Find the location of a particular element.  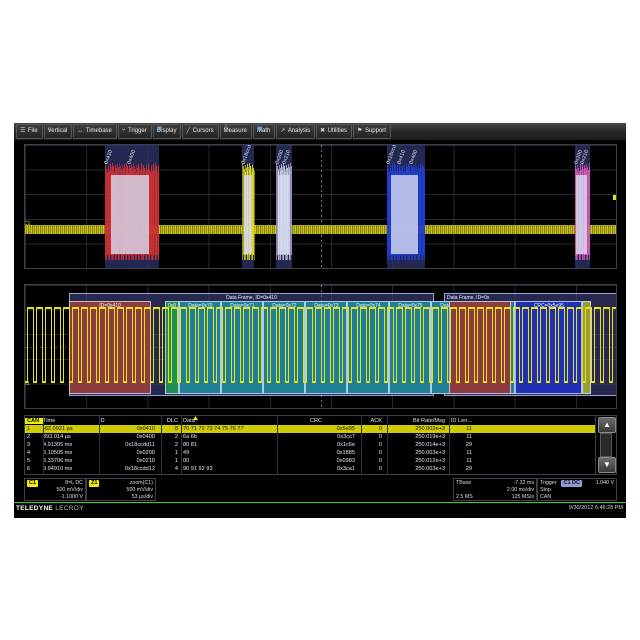

c1-descriptor: C1 8=L DC 500 mV/div -1.1000 V is located at coordinates (55, 489).